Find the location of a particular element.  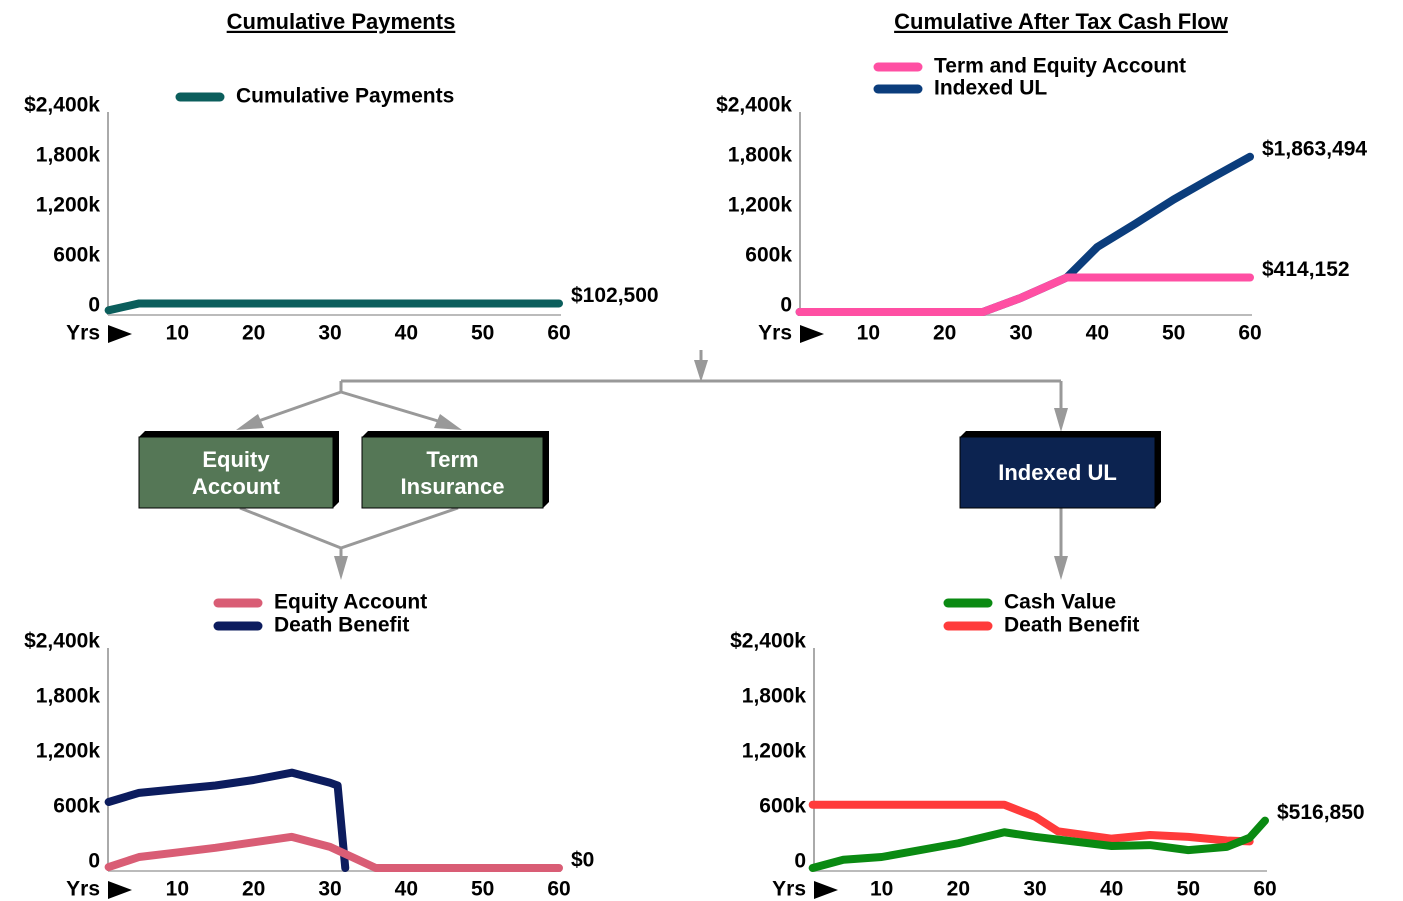

node-label: Equity Account is located at coordinates (236, 472).